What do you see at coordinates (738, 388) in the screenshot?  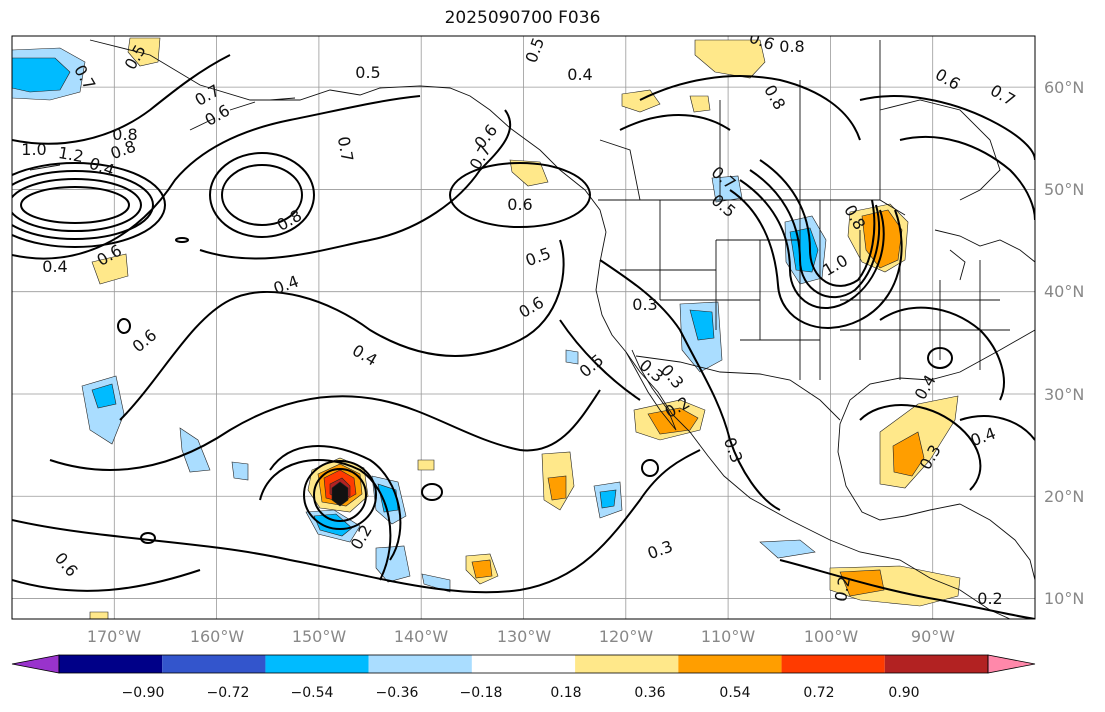 I see `us-mexico-border` at bounding box center [738, 388].